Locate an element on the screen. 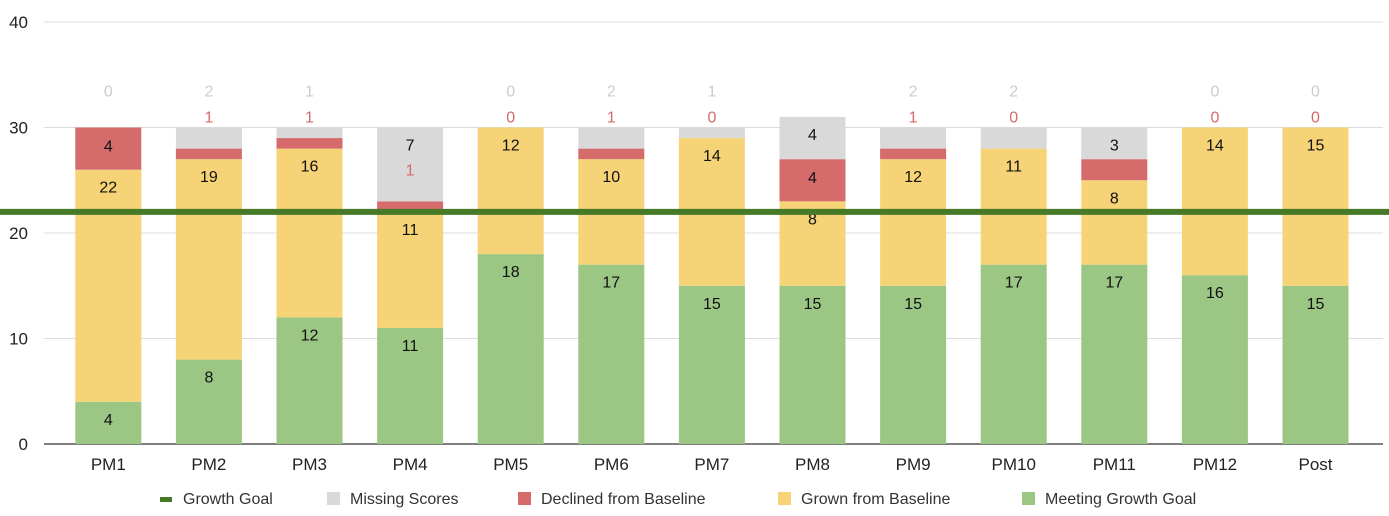 Image resolution: width=1389 pixels, height=516 pixels. x-tick-label: PM10 is located at coordinates (1013, 464).